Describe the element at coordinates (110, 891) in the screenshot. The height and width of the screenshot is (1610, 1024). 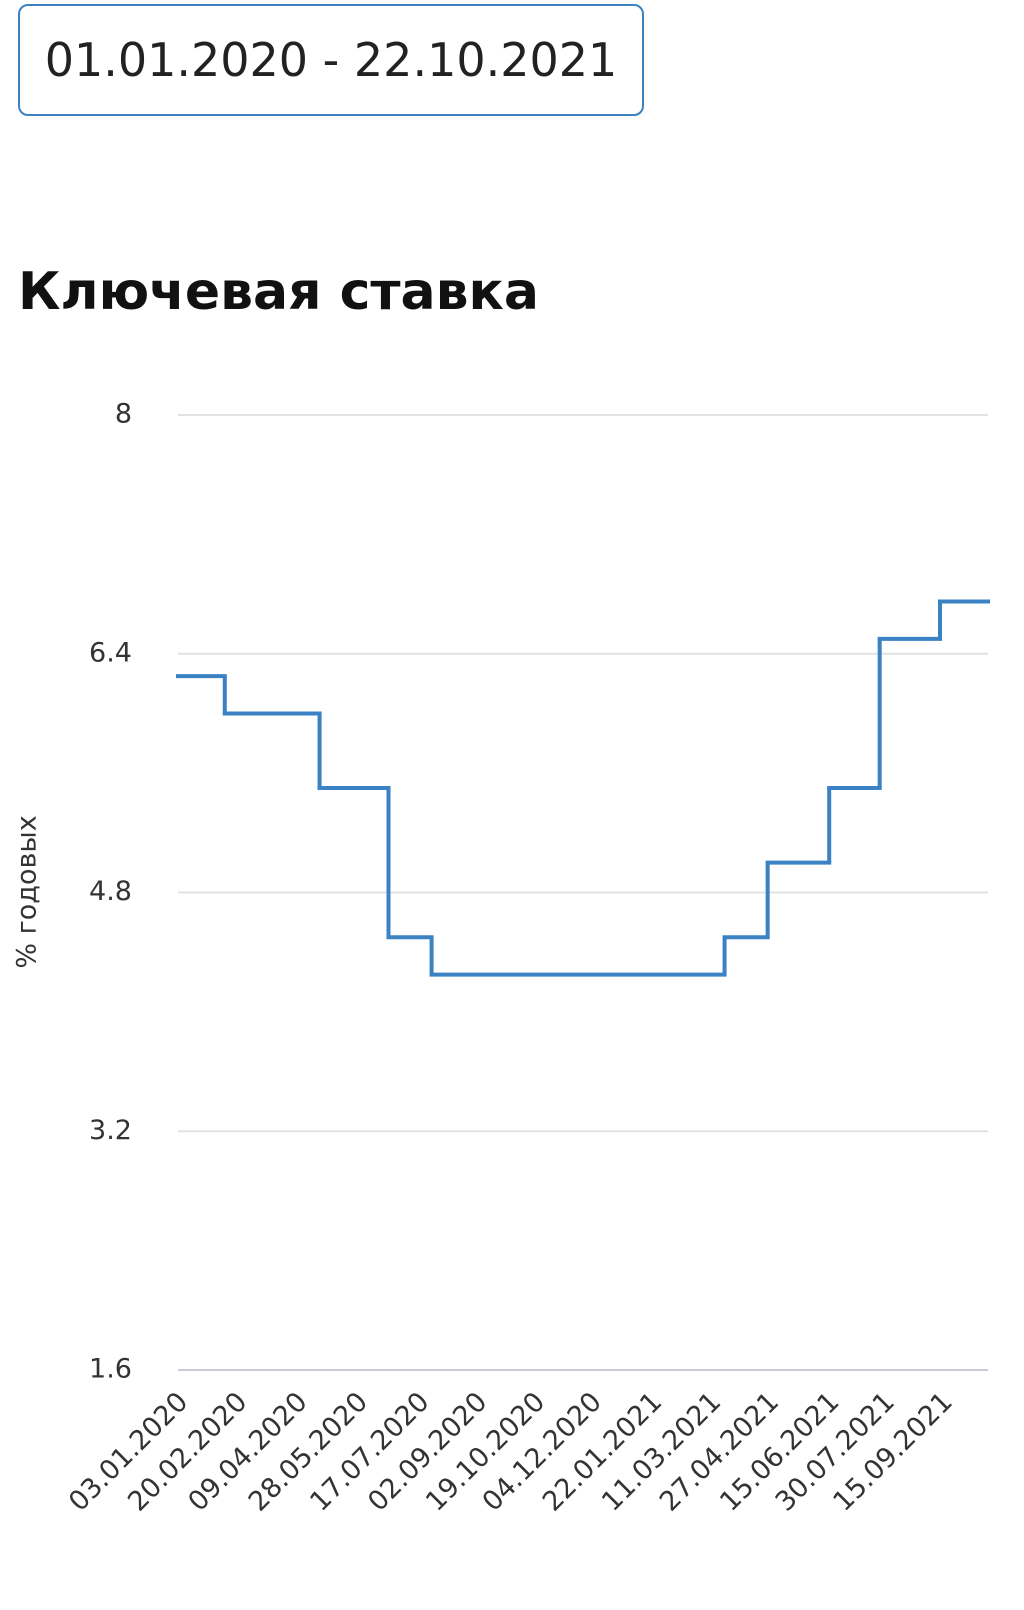
I see `y-tick-label: 4.8` at that location.